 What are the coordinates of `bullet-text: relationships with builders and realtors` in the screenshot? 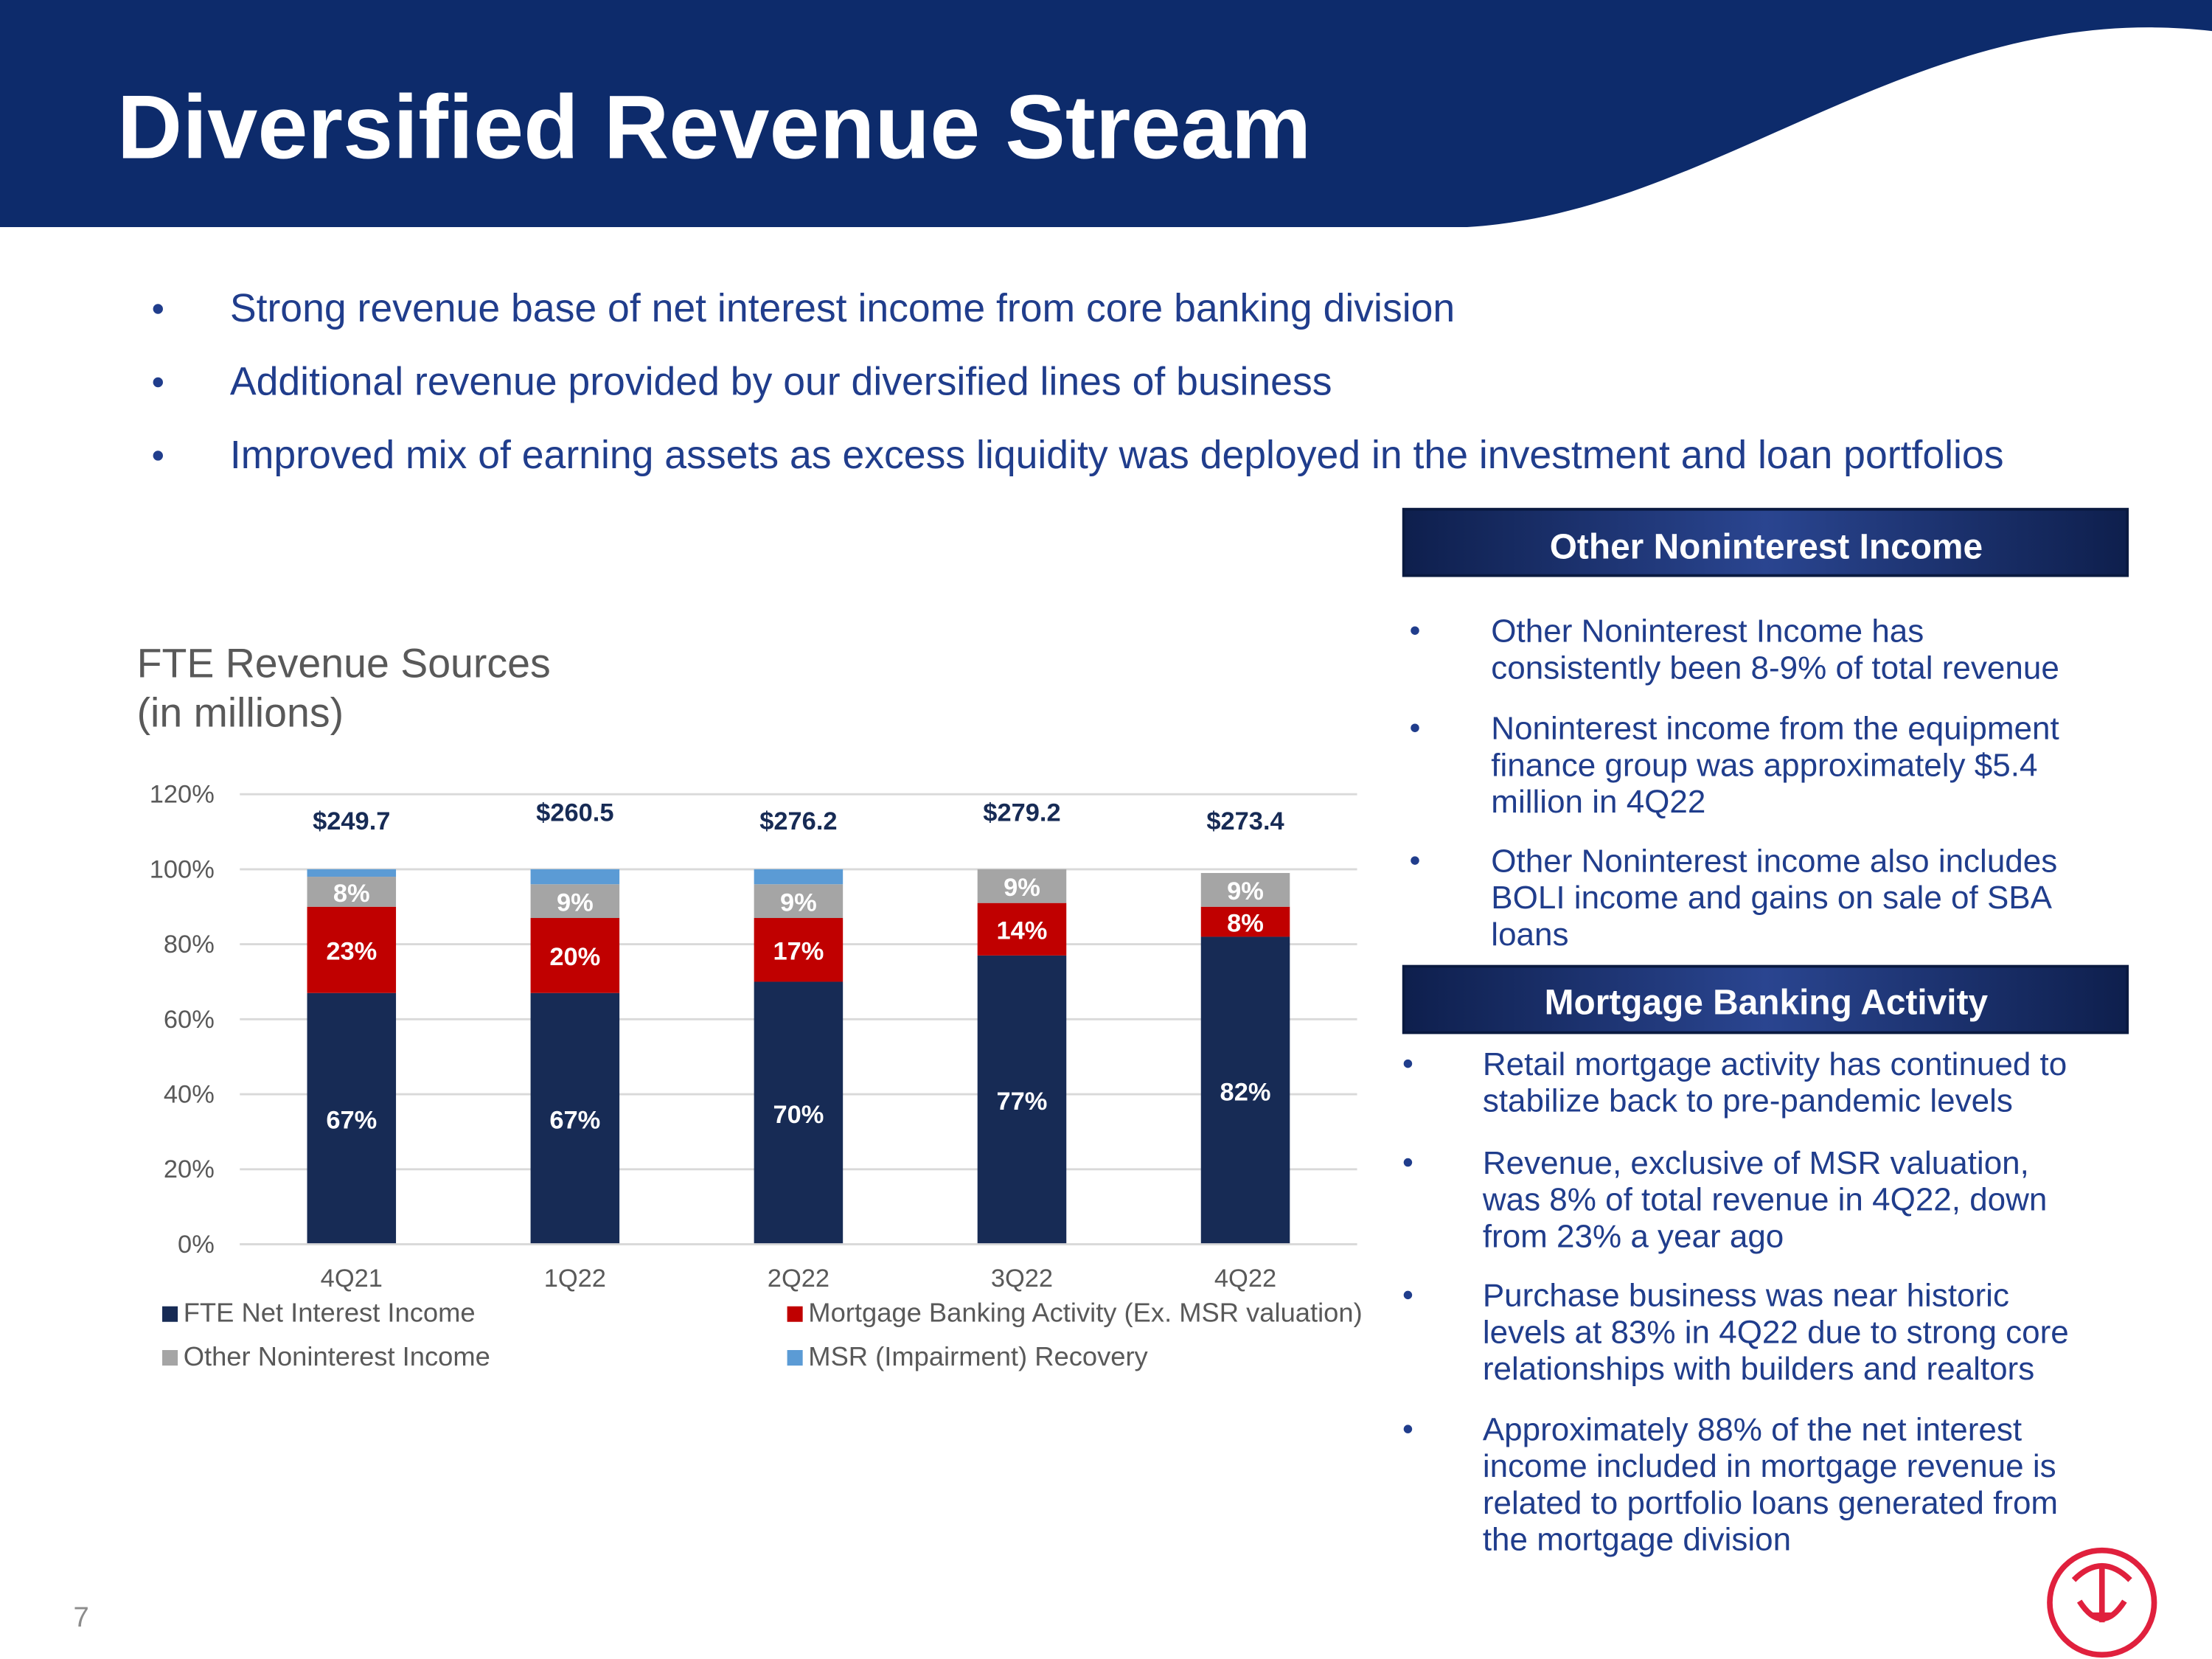 It's located at (1758, 1369).